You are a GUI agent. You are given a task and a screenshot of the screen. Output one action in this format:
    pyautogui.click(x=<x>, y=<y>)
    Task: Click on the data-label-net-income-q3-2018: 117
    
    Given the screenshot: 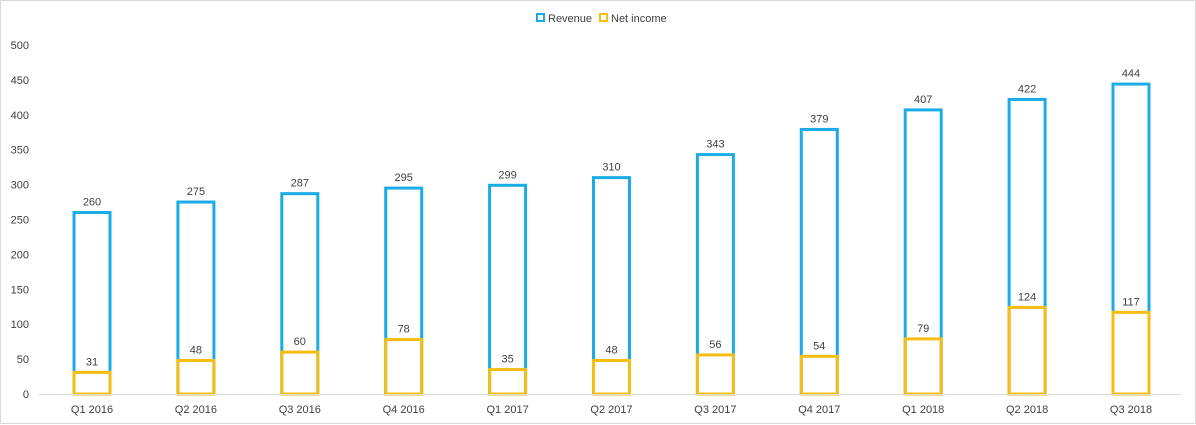 What is the action you would take?
    pyautogui.click(x=1131, y=302)
    